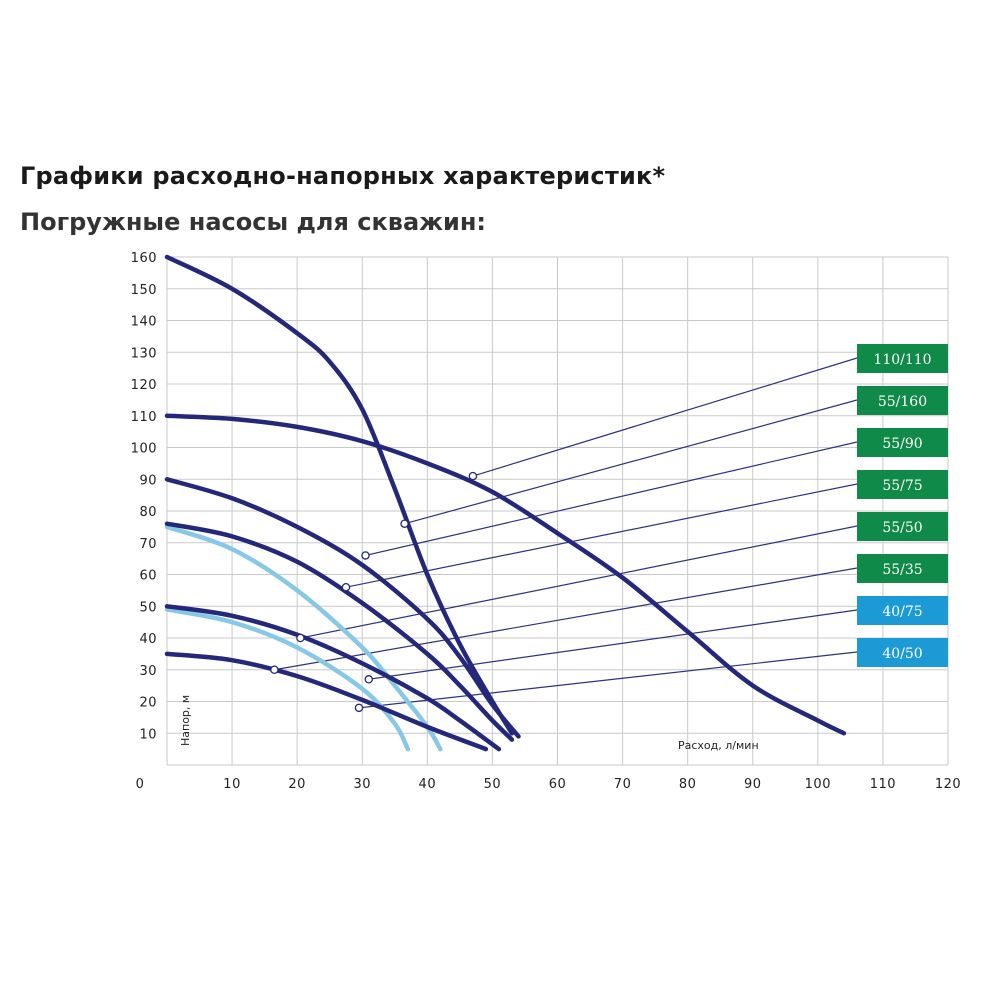 The image size is (1000, 1000). I want to click on page-title: Графики расходно-напорных характеристик*, so click(343, 176).